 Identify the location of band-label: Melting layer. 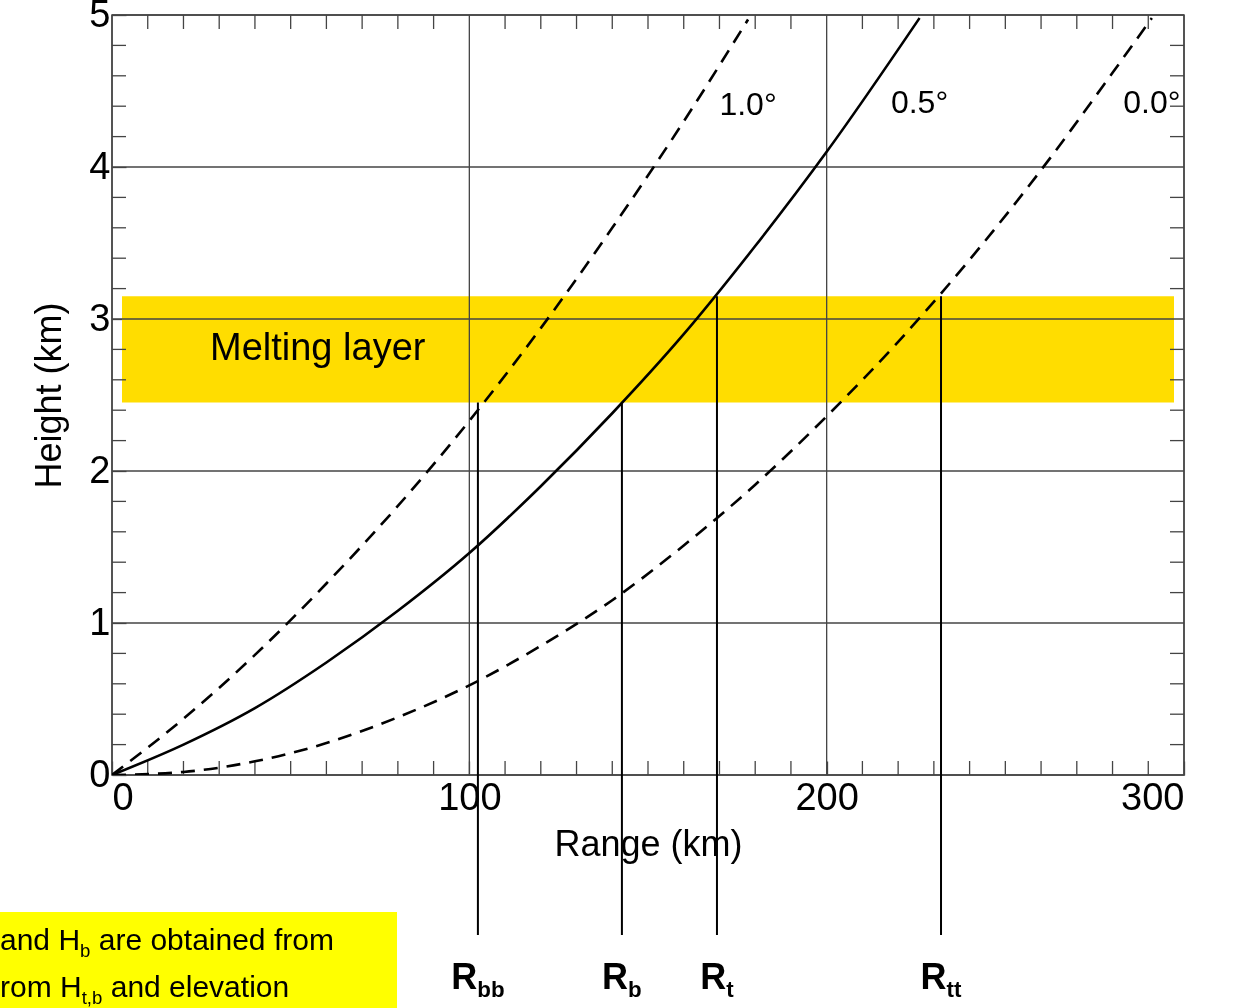
(318, 347).